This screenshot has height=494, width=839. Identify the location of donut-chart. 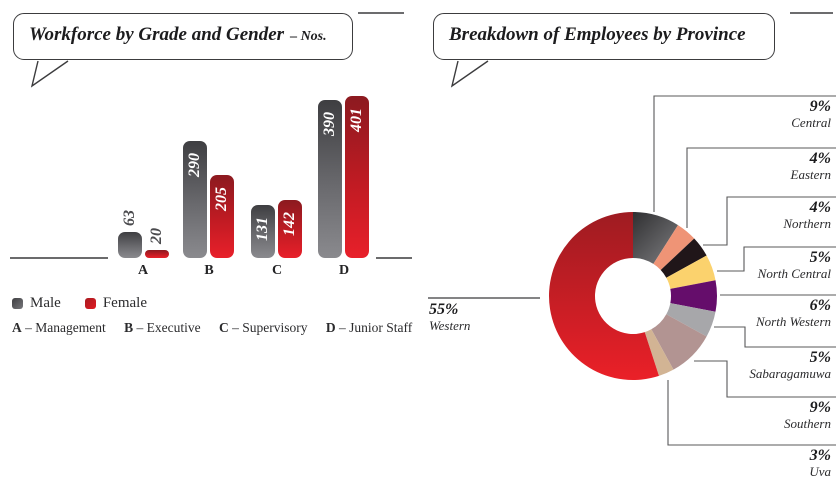
(633, 296).